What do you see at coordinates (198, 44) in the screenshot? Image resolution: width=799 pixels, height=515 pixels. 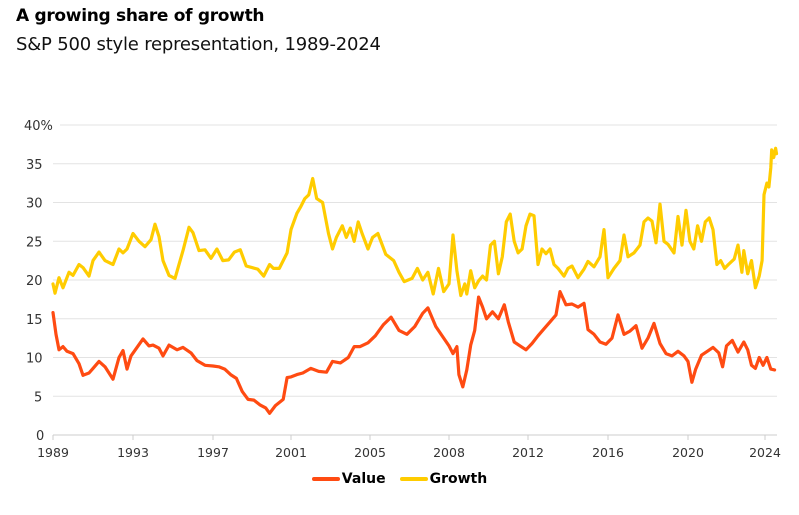 I see `chart-subtitle: S&P 500 style representation, 1989-2024` at bounding box center [198, 44].